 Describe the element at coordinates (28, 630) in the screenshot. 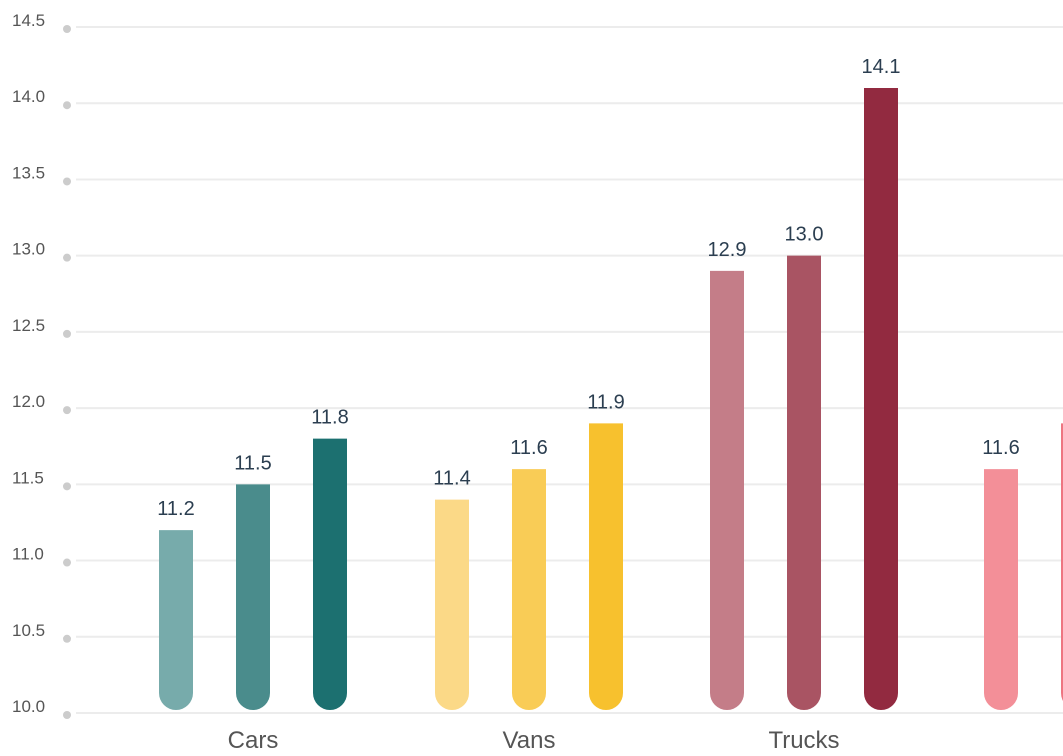

I see `y-tick-label: 10.5` at that location.